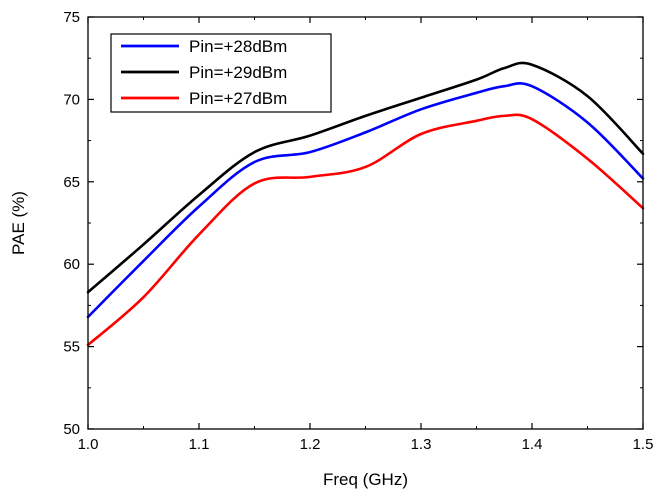 The image size is (659, 496). Describe the element at coordinates (71, 264) in the screenshot. I see `y-tick-label: 60` at that location.